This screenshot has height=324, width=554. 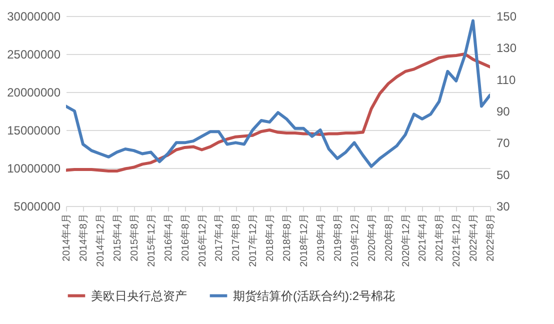 I want to click on y-tick-label: 25000000, so click(x=34, y=55).